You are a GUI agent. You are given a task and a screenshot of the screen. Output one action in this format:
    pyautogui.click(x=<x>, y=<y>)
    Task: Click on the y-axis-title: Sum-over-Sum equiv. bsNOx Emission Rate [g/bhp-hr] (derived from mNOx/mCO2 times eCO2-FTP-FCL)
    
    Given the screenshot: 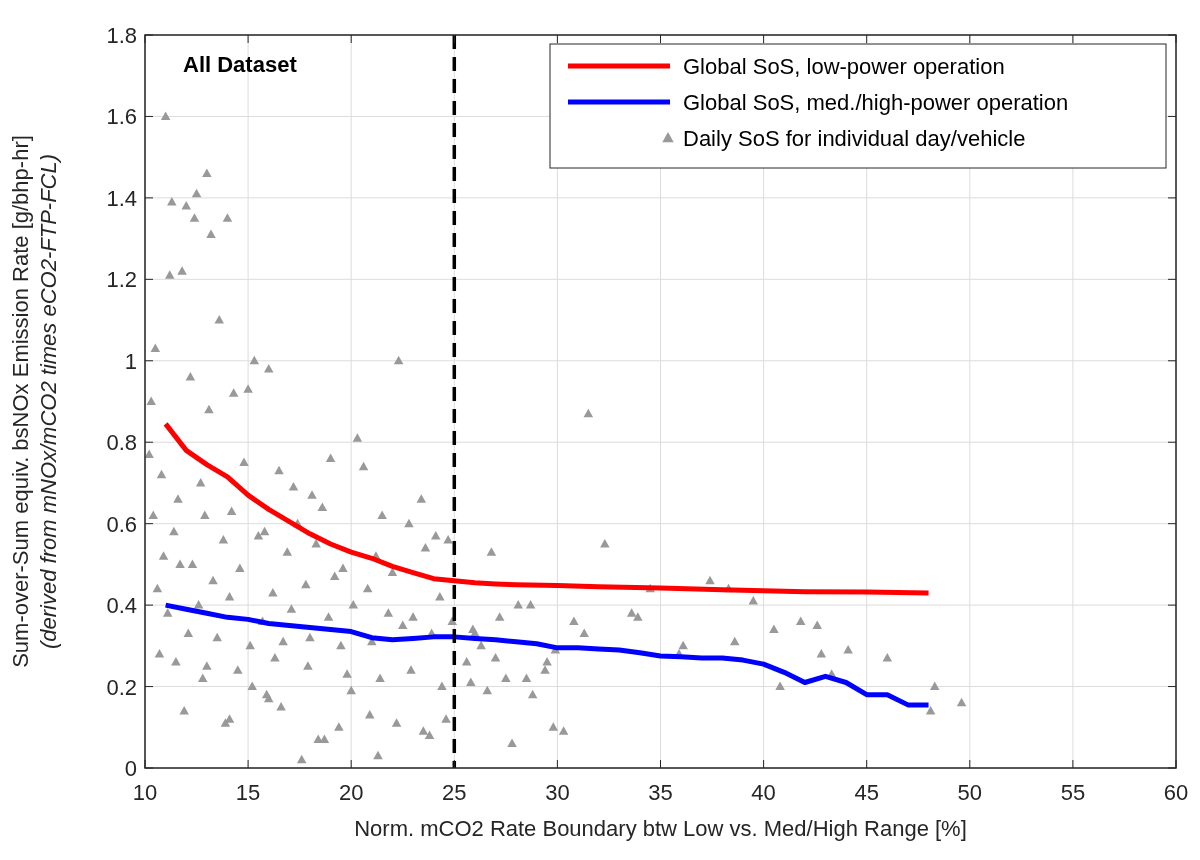 What is the action you would take?
    pyautogui.click(x=34, y=401)
    